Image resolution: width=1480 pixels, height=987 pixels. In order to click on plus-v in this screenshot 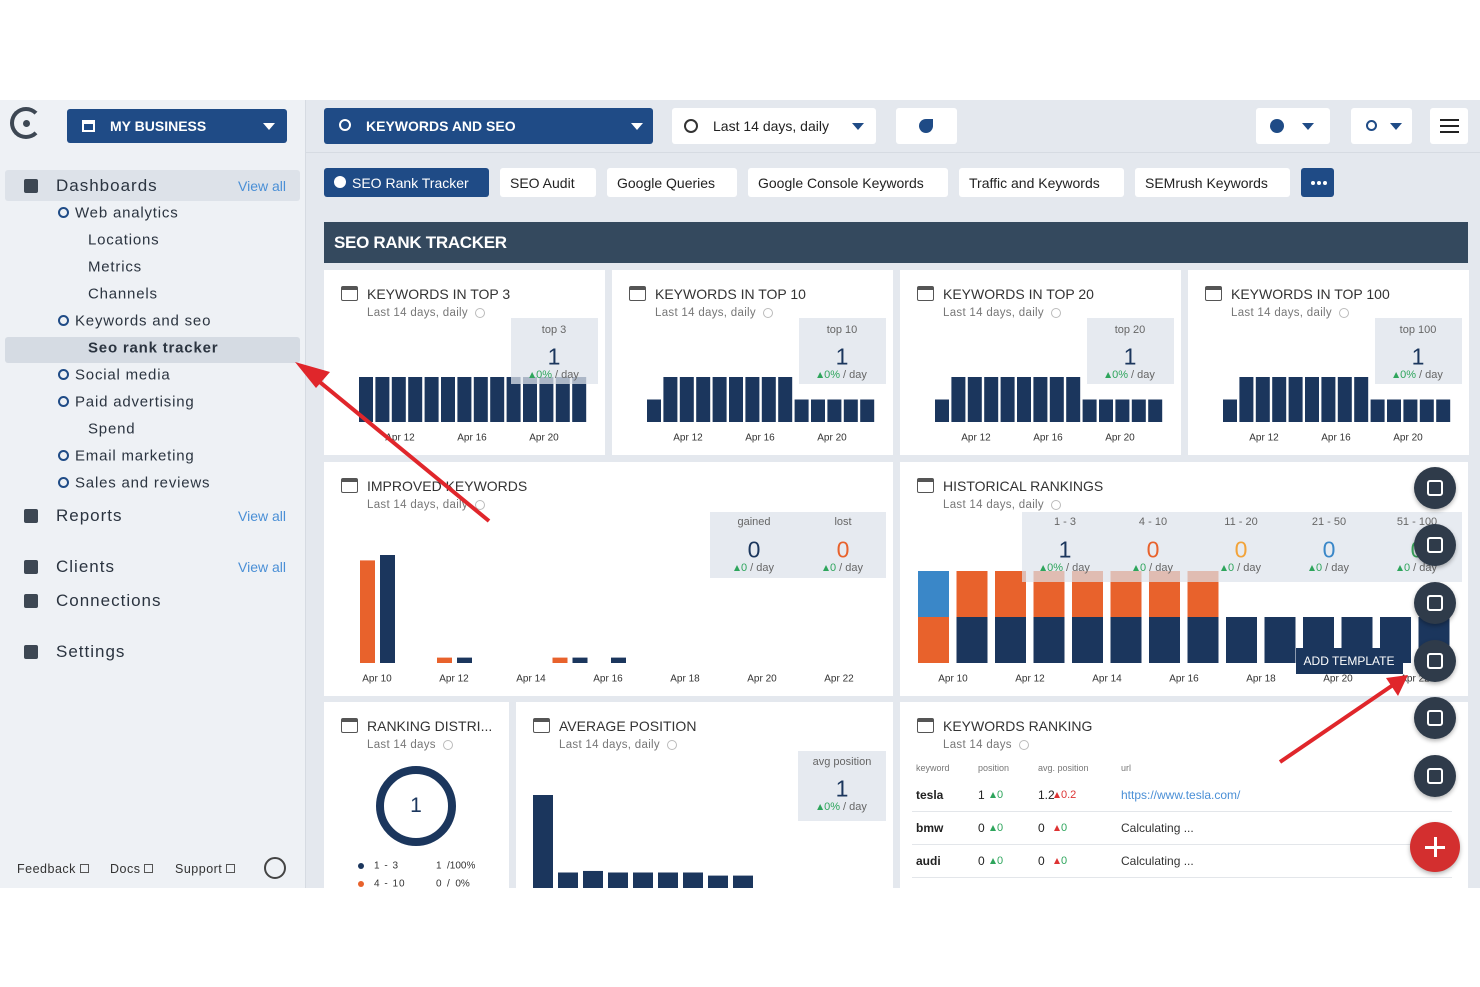, I will do `click(1435, 847)`.